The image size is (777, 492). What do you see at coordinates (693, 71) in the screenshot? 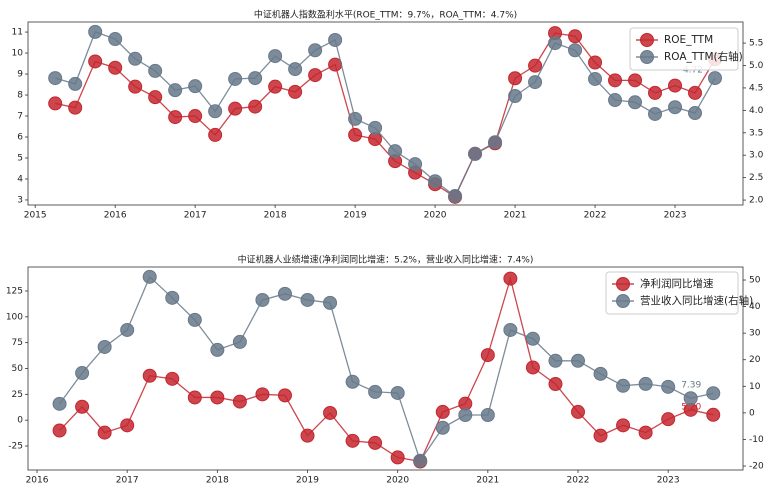
I see `value-label: 4.72` at bounding box center [693, 71].